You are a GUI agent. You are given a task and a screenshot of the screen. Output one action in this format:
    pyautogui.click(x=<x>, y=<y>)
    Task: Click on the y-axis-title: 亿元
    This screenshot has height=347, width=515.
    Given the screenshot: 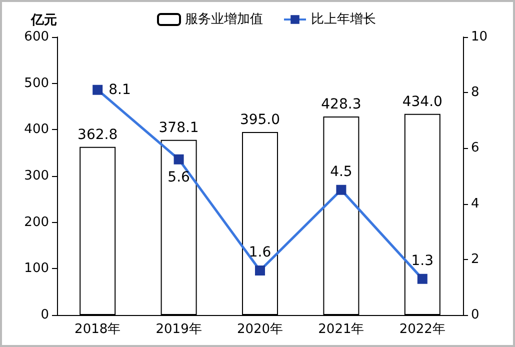 What is the action you would take?
    pyautogui.click(x=43, y=20)
    